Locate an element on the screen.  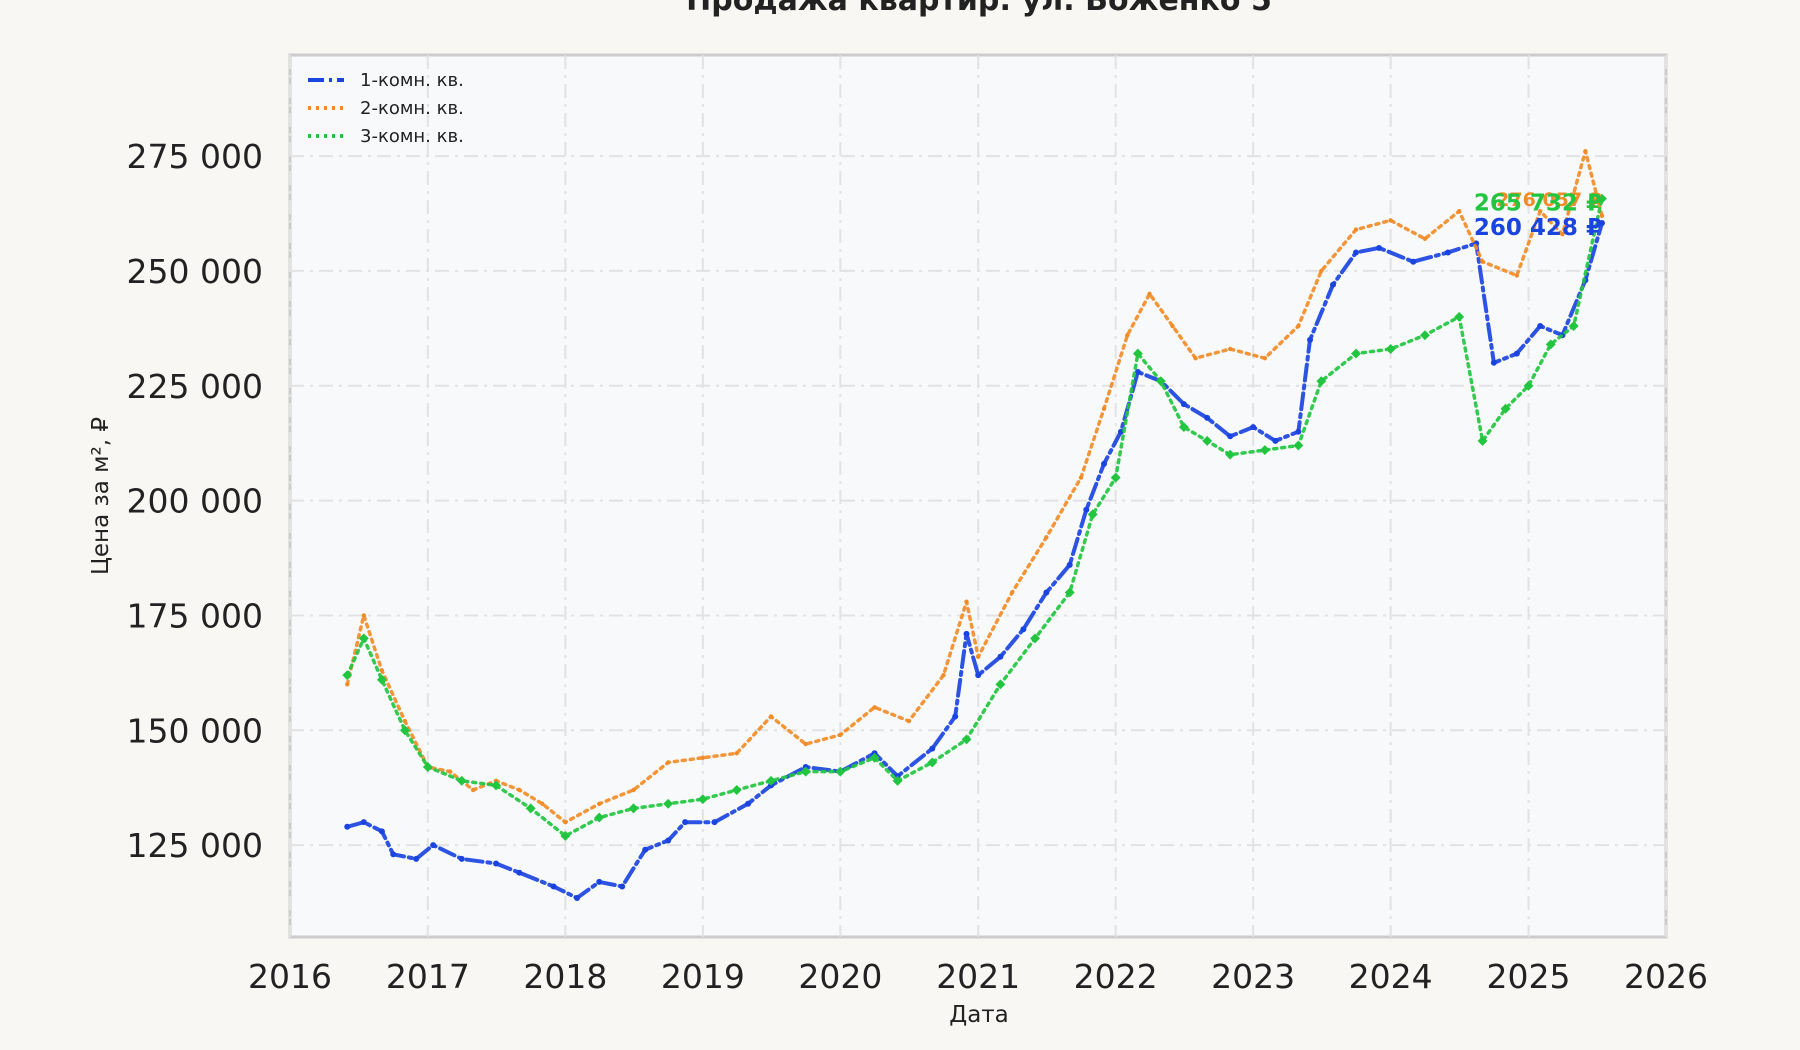
legend-entry: 3-комн. кв. is located at coordinates (412, 136).